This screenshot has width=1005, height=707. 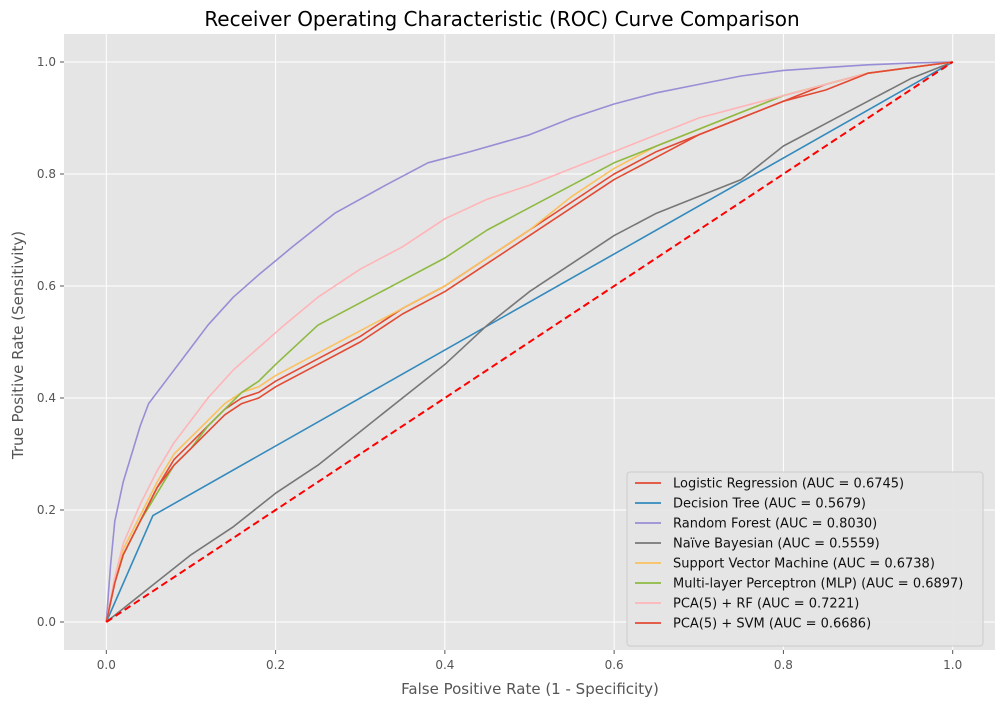 I want to click on y-tick-label: 0.4, so click(x=46, y=398).